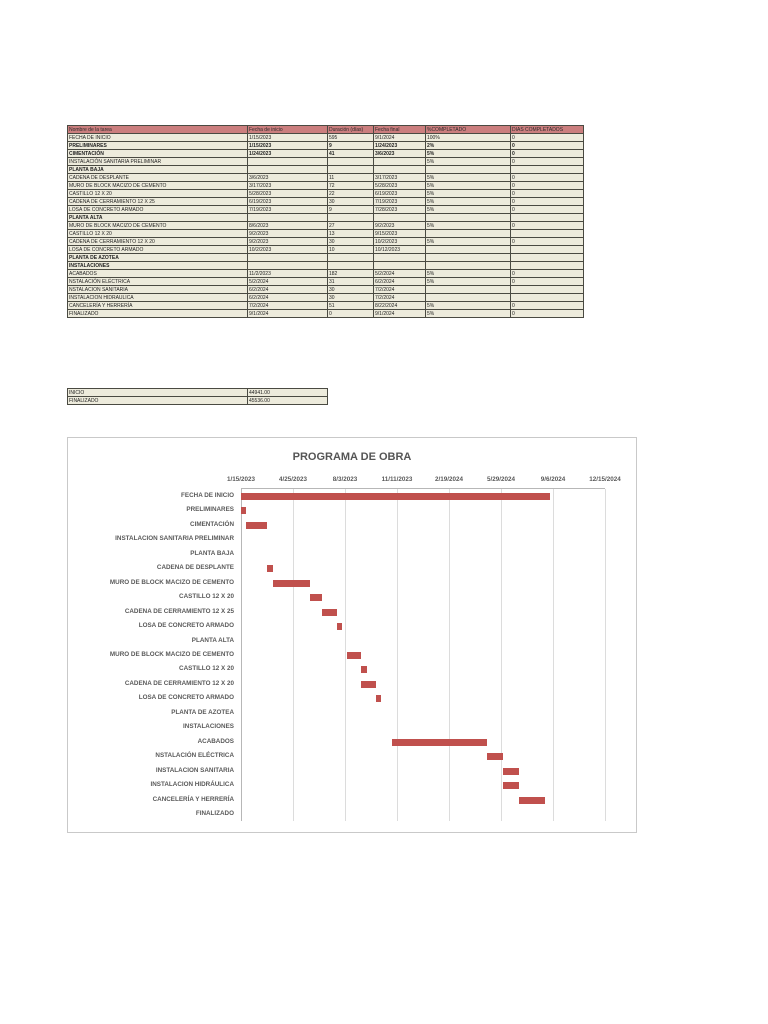 The width and height of the screenshot is (768, 1024). Describe the element at coordinates (157, 400) in the screenshot. I see `summary-label-cell: FINALIZADO` at that location.